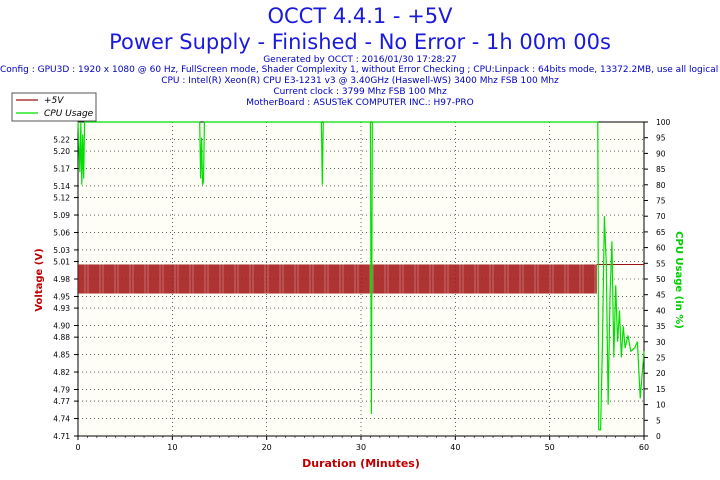 This screenshot has height=480, width=720. What do you see at coordinates (39, 279) in the screenshot?
I see `y-axis-label: Voltage (V)` at bounding box center [39, 279].